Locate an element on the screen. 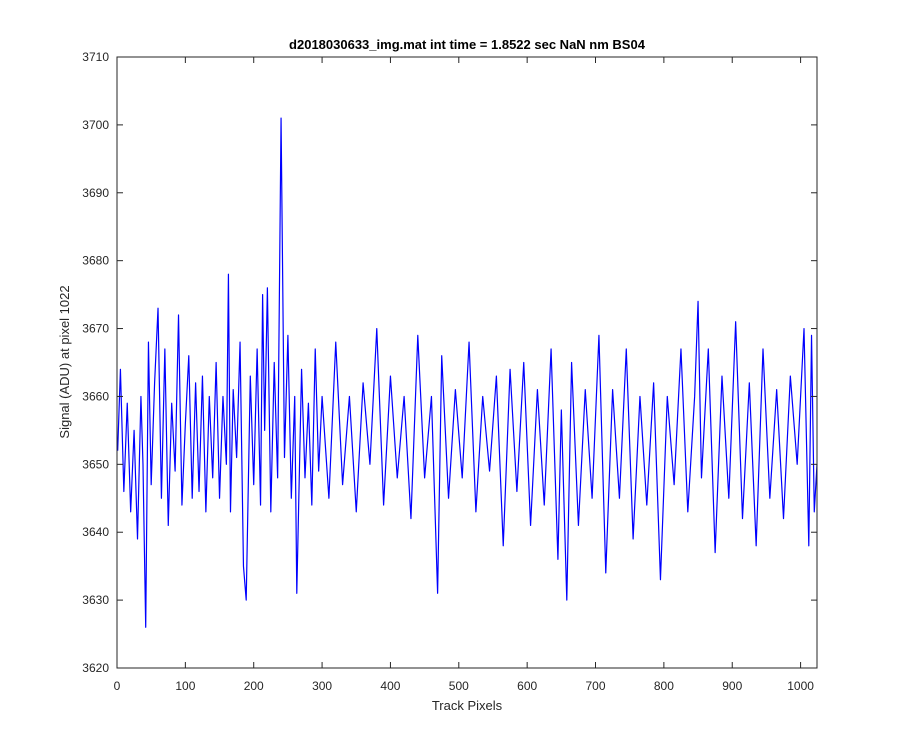  x-tick-label: 900 is located at coordinates (732, 686).